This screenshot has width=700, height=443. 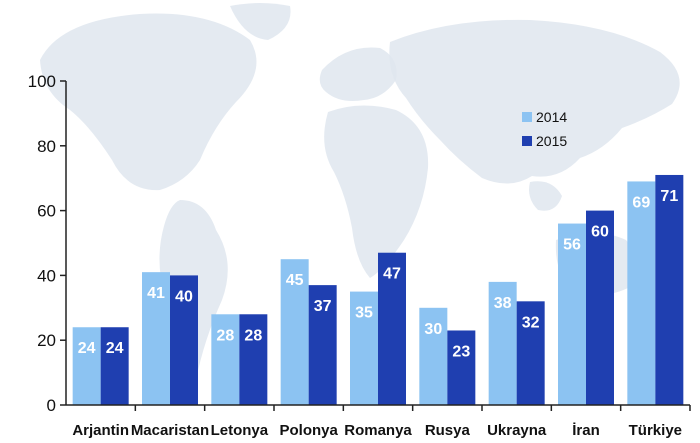 I want to click on data-label-2014: 69, so click(x=641, y=202).